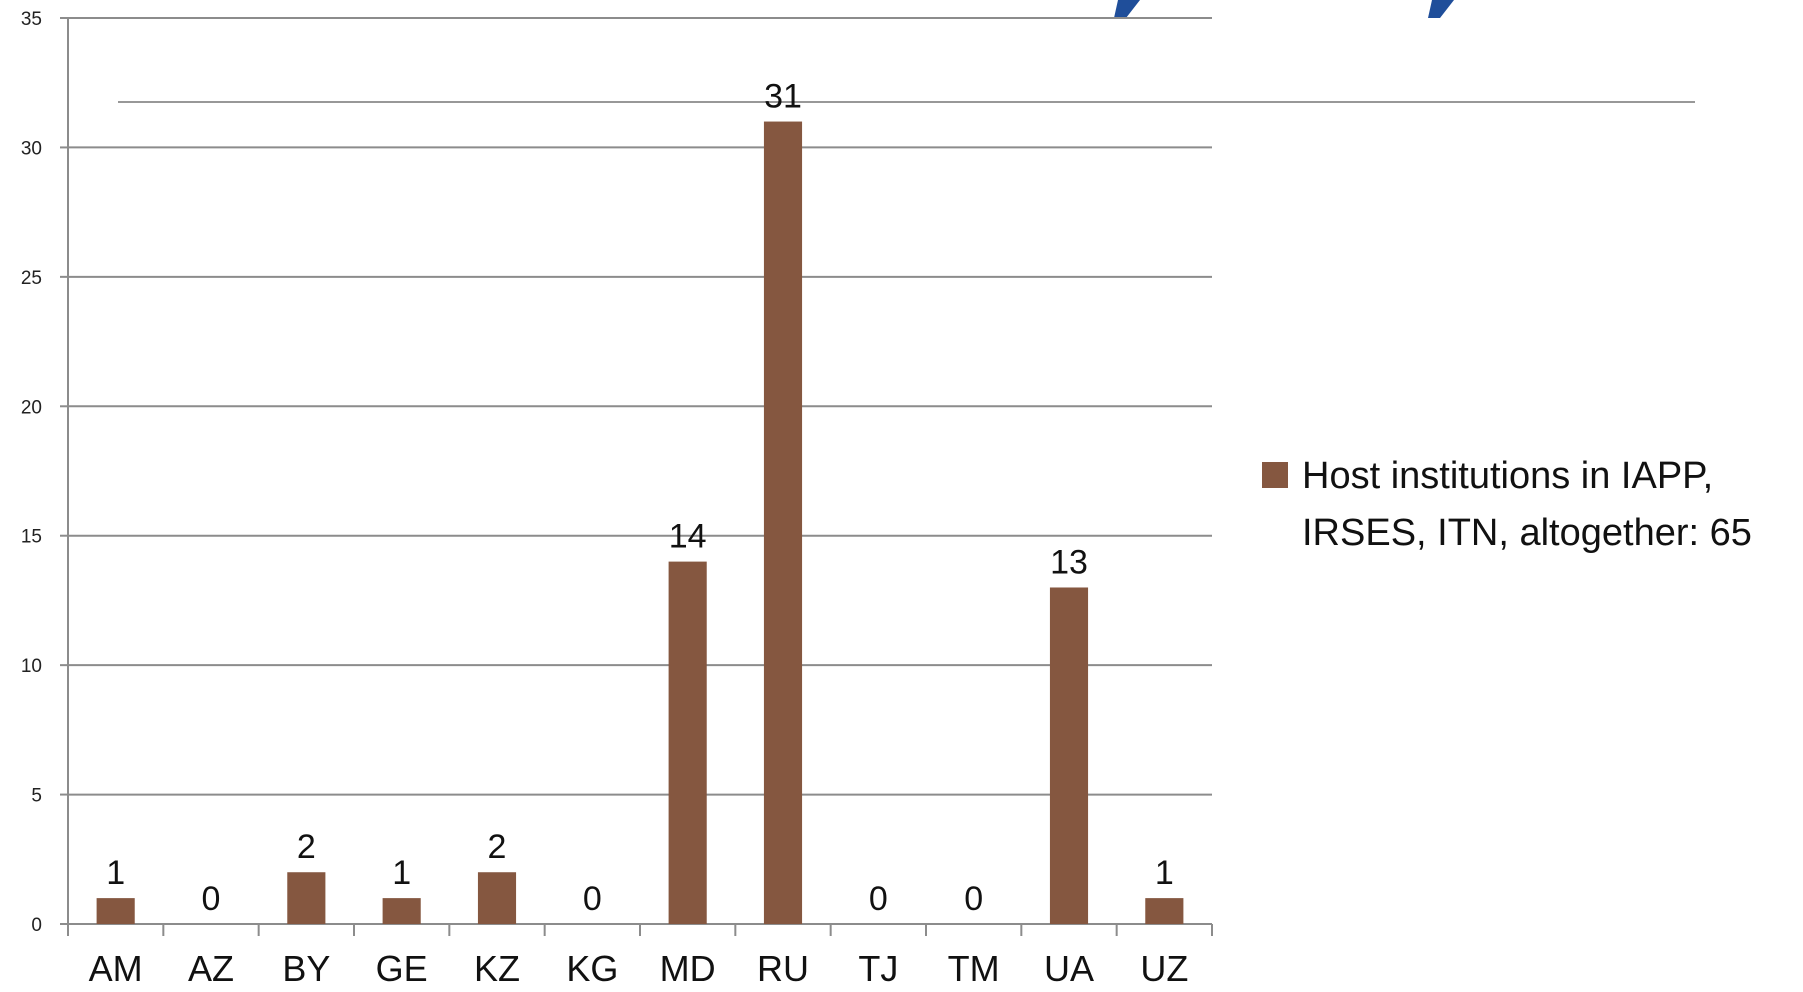 Image resolution: width=1803 pixels, height=992 pixels. Describe the element at coordinates (1127, 9) in the screenshot. I see `title-fragment-left` at that location.